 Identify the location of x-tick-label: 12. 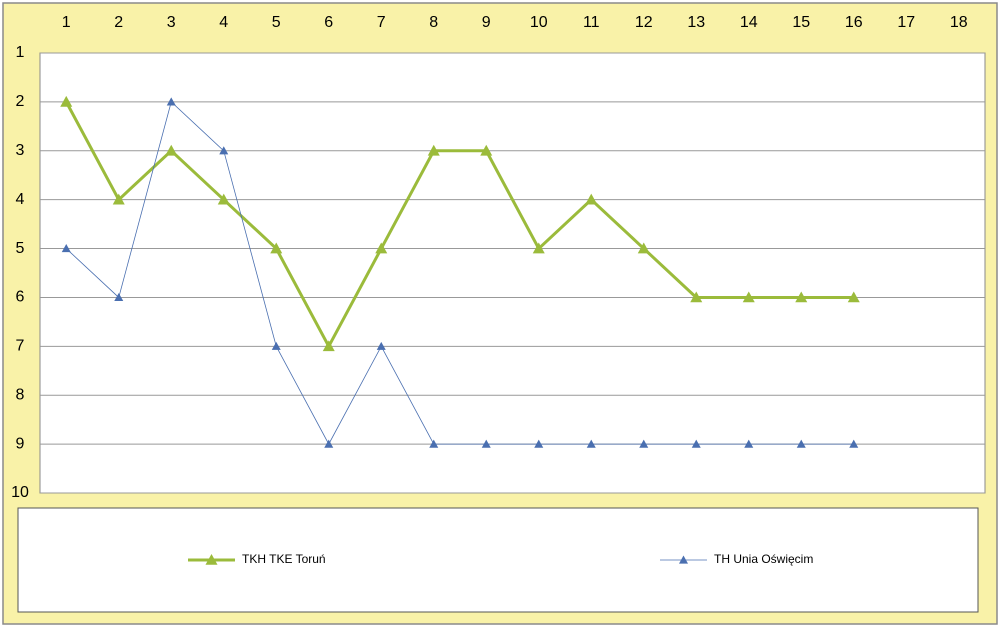
(644, 22).